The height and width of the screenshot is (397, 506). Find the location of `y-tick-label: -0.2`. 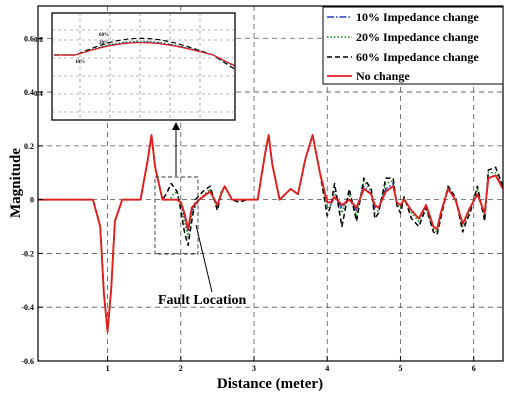

y-tick-label: -0.2 is located at coordinates (27, 253).